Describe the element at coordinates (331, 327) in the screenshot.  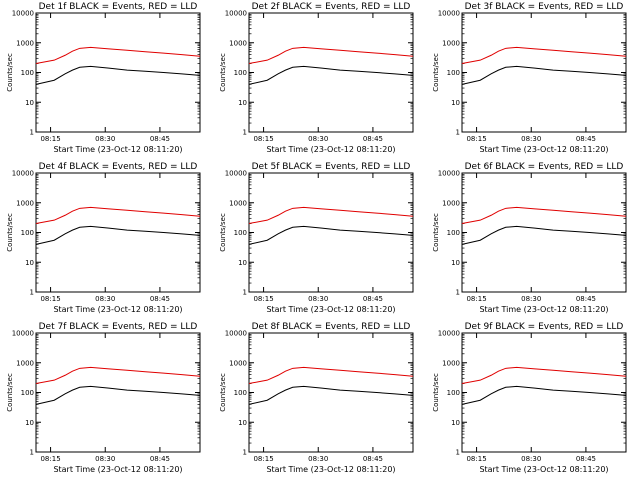
I see `chart-title: Det 8f BLACK = Events, RED = LLD` at that location.